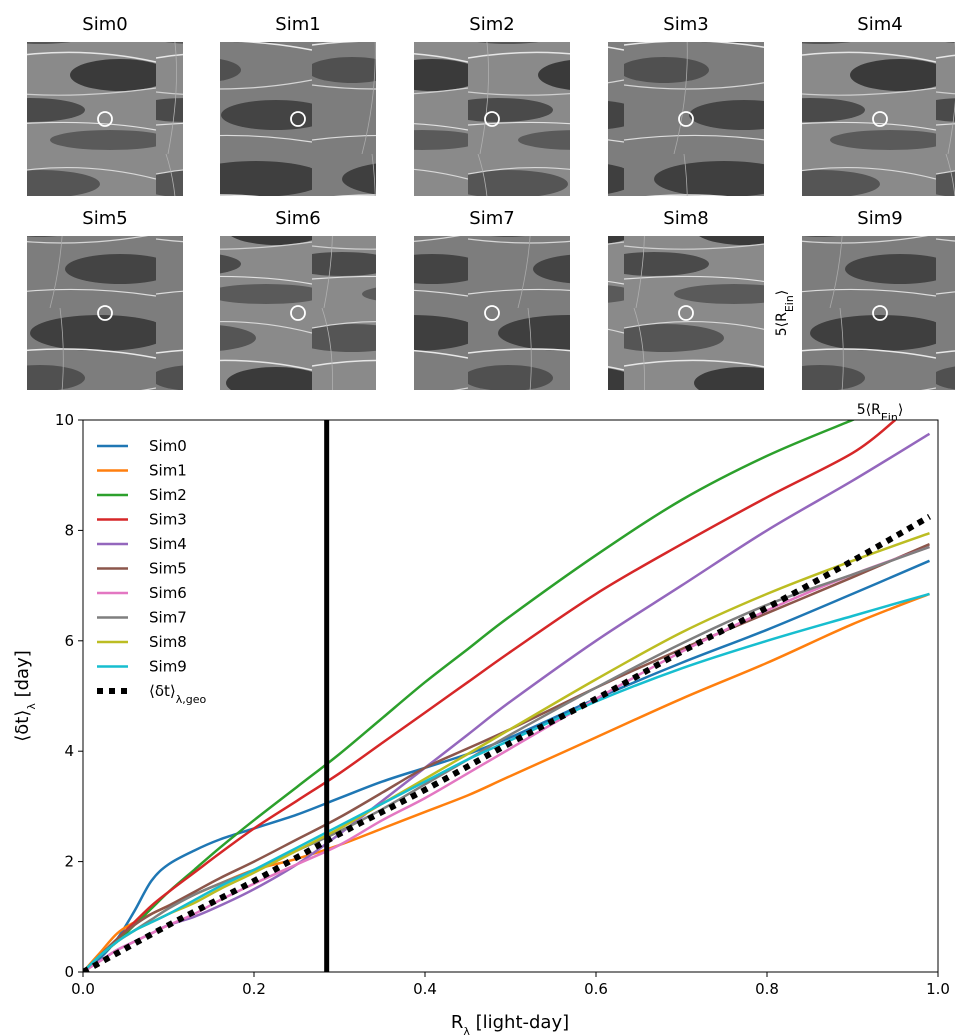 The height and width of the screenshot is (1035, 955). I want to click on panel-title: Sim7, so click(491, 218).